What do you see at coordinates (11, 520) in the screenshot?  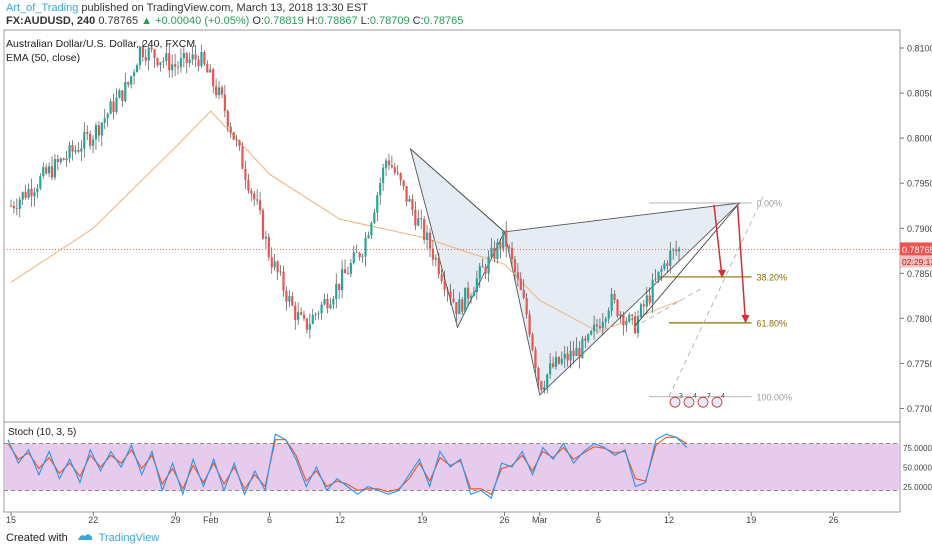 I see `time-tick-label: 15` at bounding box center [11, 520].